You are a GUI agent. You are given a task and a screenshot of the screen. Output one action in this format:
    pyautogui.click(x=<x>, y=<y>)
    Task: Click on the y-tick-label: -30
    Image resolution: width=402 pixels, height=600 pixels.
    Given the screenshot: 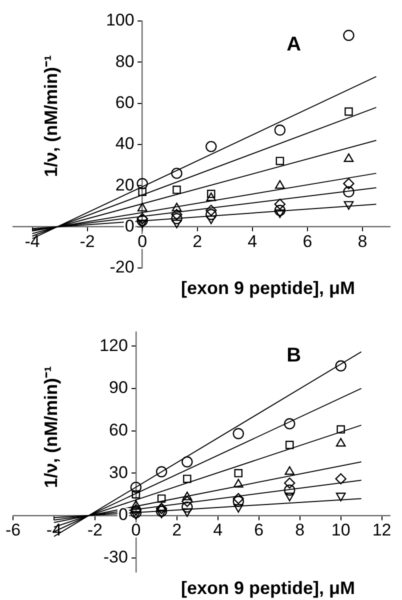 What is the action you would take?
    pyautogui.click(x=115, y=557)
    